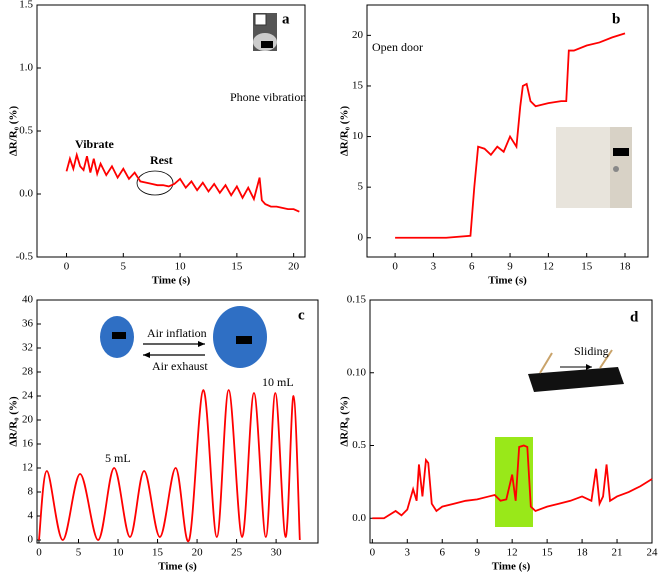 The image size is (661, 587). I want to click on phone-photo, so click(265, 32).